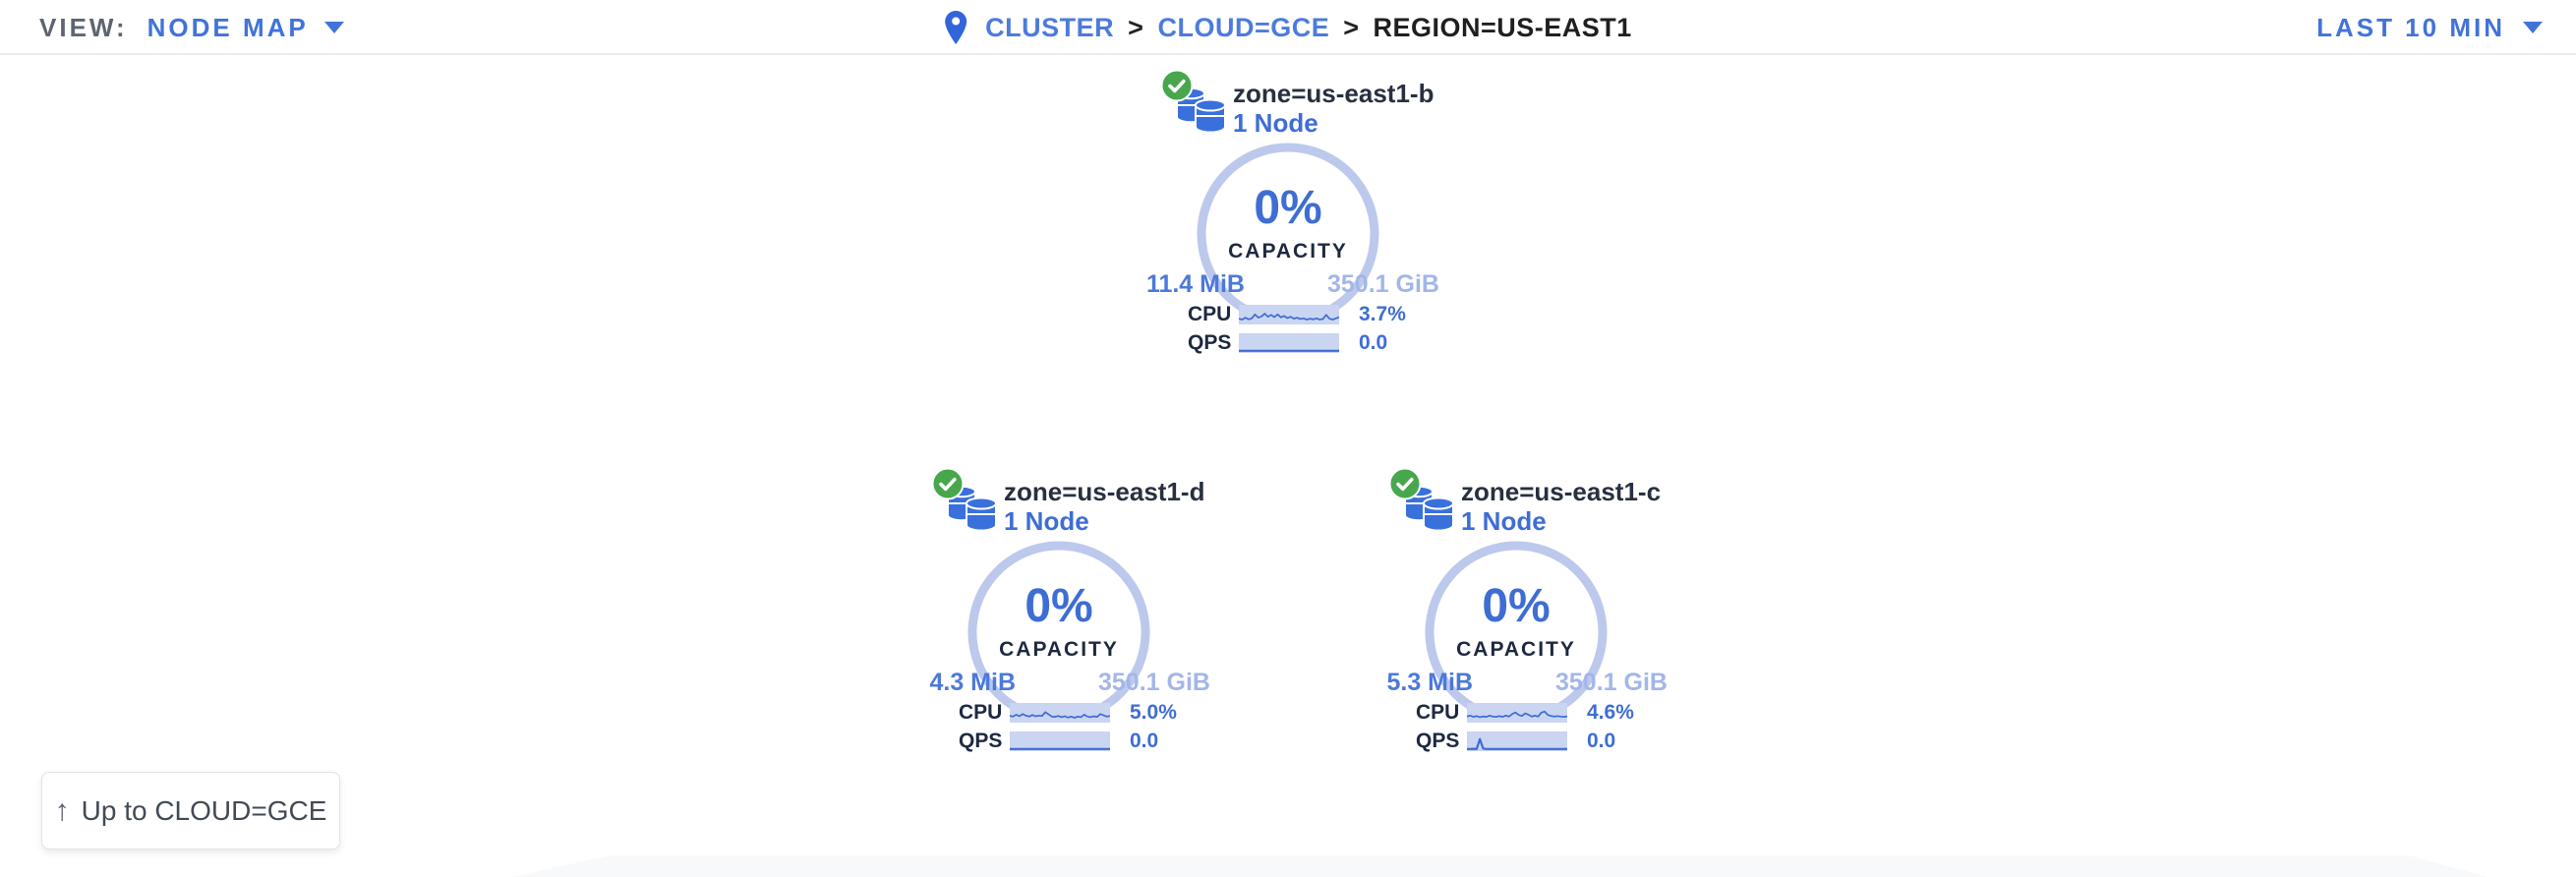 This screenshot has height=877, width=2576. Describe the element at coordinates (1499, 866) in the screenshot. I see `map-edge-wash` at that location.